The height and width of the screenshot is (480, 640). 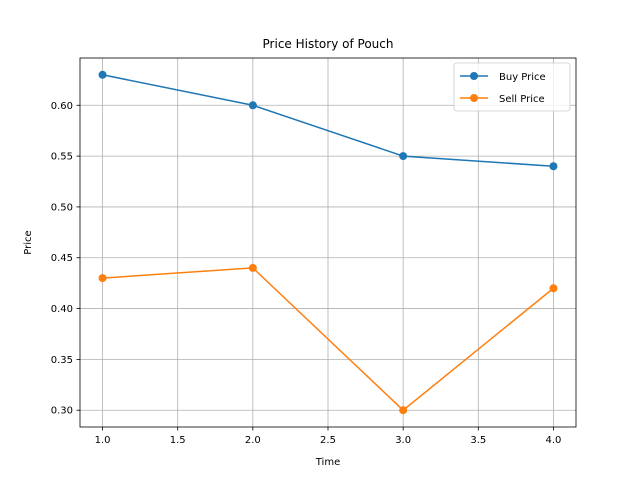 I want to click on y-axis-label: Price, so click(x=28, y=242).